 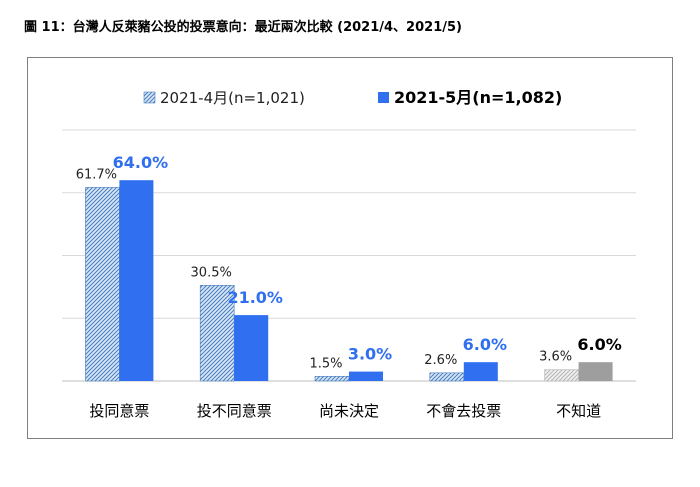 What do you see at coordinates (349, 411) in the screenshot?
I see `category-label-2: 尚未決定` at bounding box center [349, 411].